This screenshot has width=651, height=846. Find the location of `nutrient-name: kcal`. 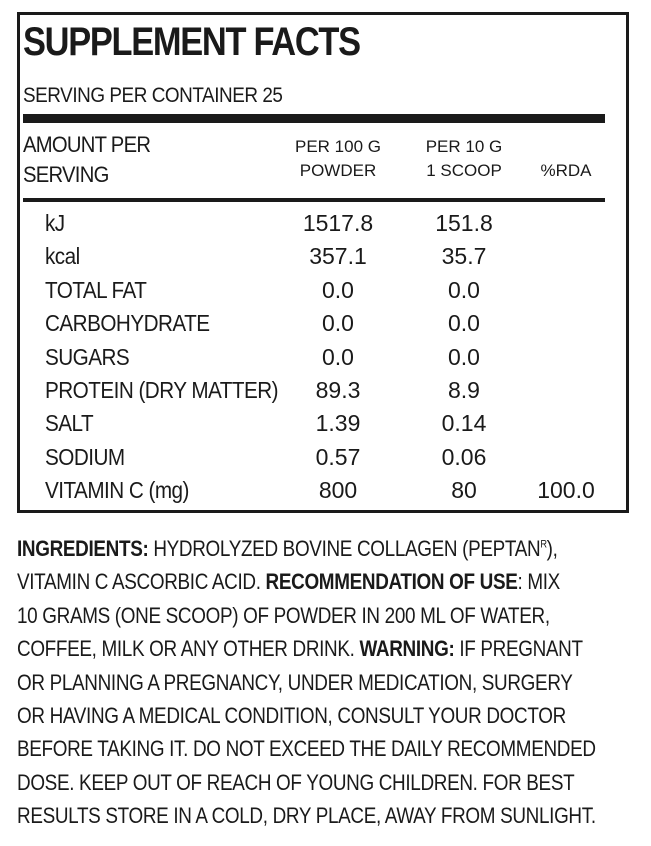

nutrient-name: kcal is located at coordinates (62, 256).